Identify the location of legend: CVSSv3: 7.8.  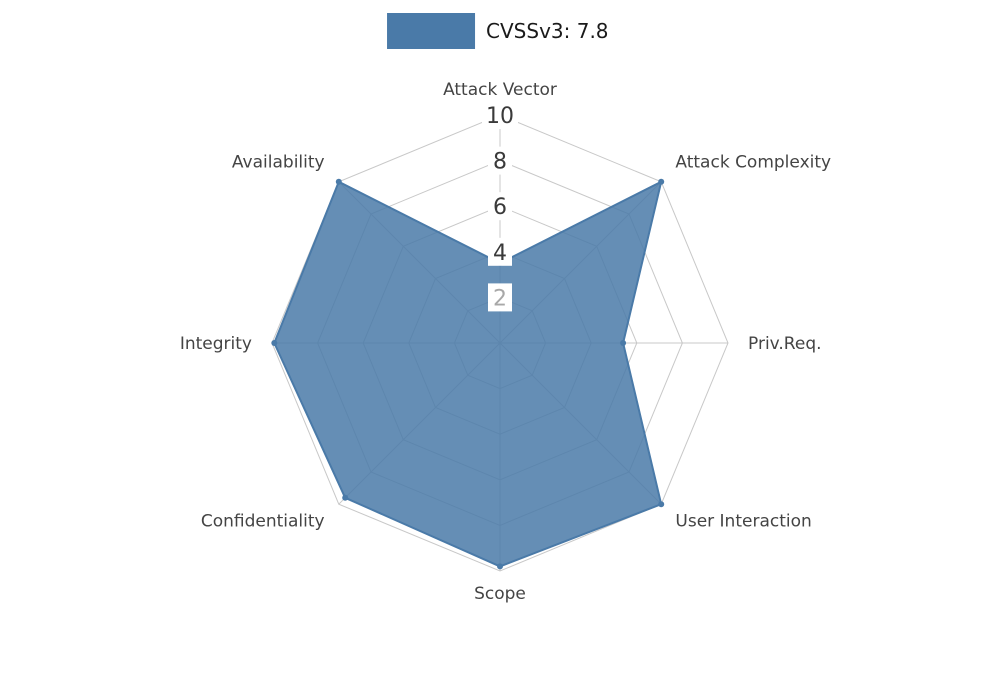
(498, 31).